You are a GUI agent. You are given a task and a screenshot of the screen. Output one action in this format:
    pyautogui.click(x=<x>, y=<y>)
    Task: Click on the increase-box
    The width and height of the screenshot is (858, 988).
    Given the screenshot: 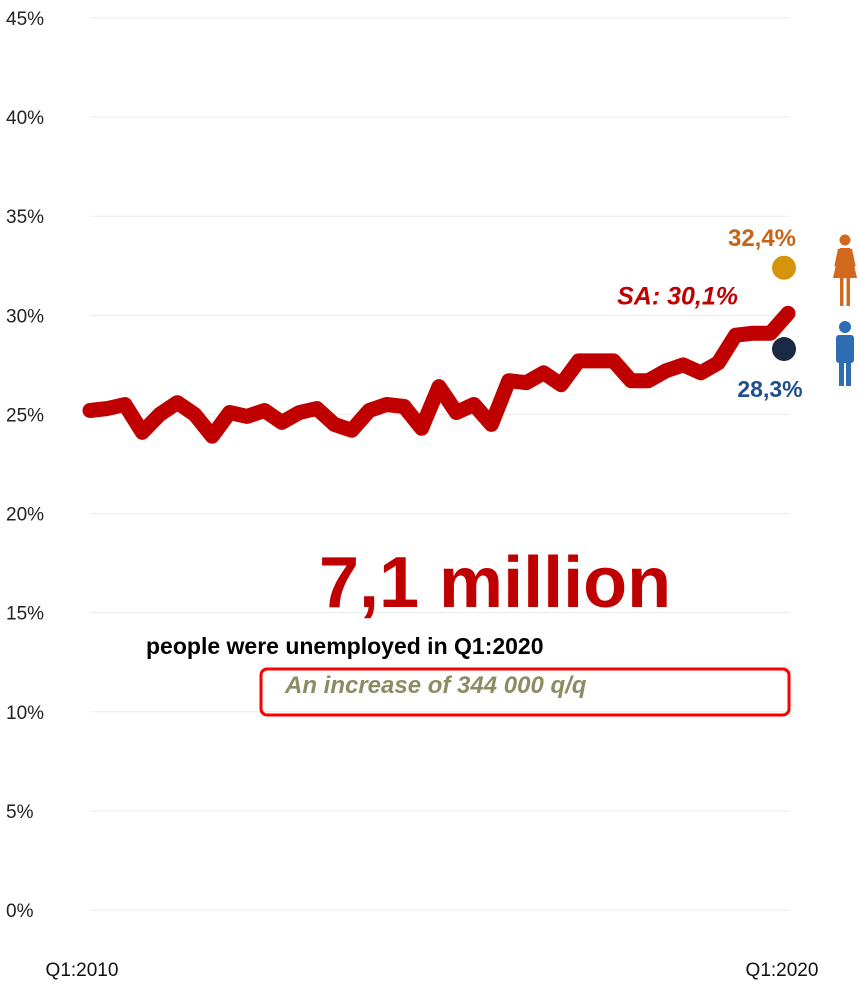 What is the action you would take?
    pyautogui.click(x=525, y=692)
    